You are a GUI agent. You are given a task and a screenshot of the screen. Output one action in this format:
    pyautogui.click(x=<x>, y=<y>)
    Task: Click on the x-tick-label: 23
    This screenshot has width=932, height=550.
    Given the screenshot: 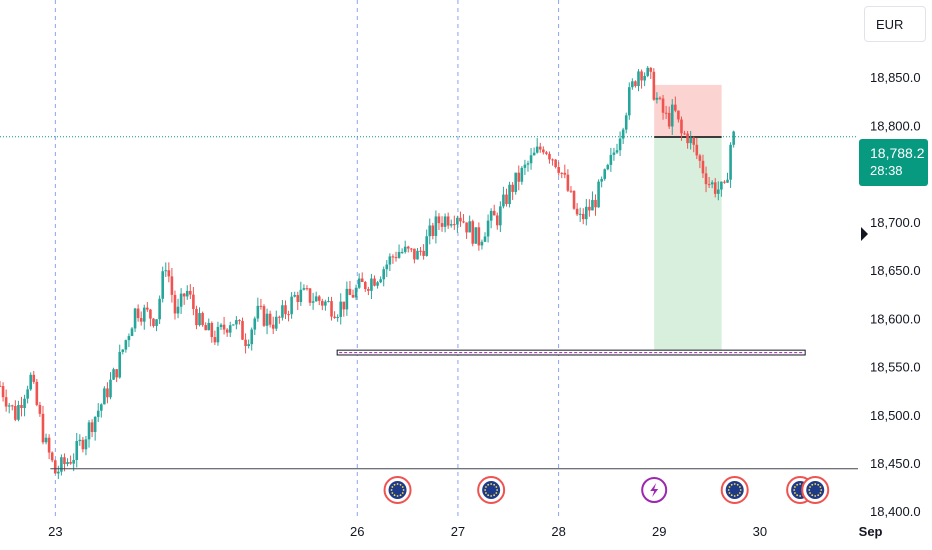 What is the action you would take?
    pyautogui.click(x=55, y=531)
    